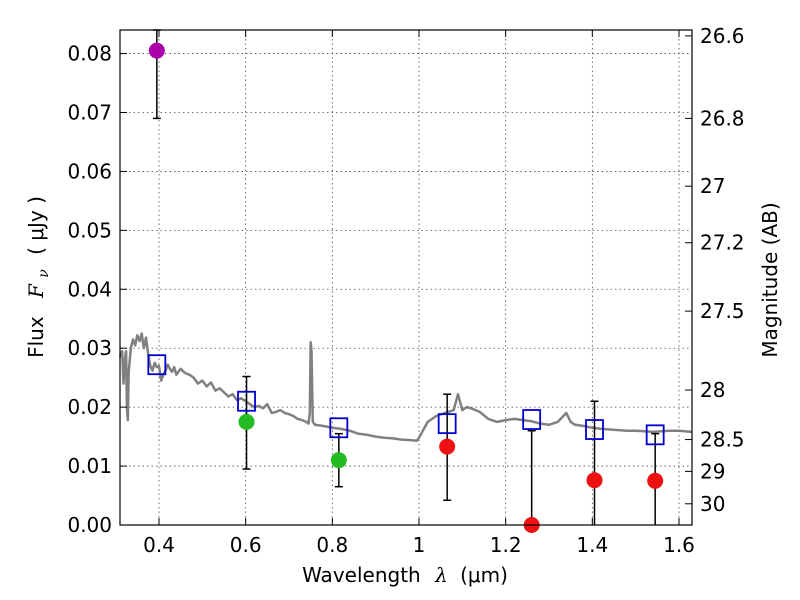  Describe the element at coordinates (89, 54) in the screenshot. I see `y-tick-label: 0.08` at that location.